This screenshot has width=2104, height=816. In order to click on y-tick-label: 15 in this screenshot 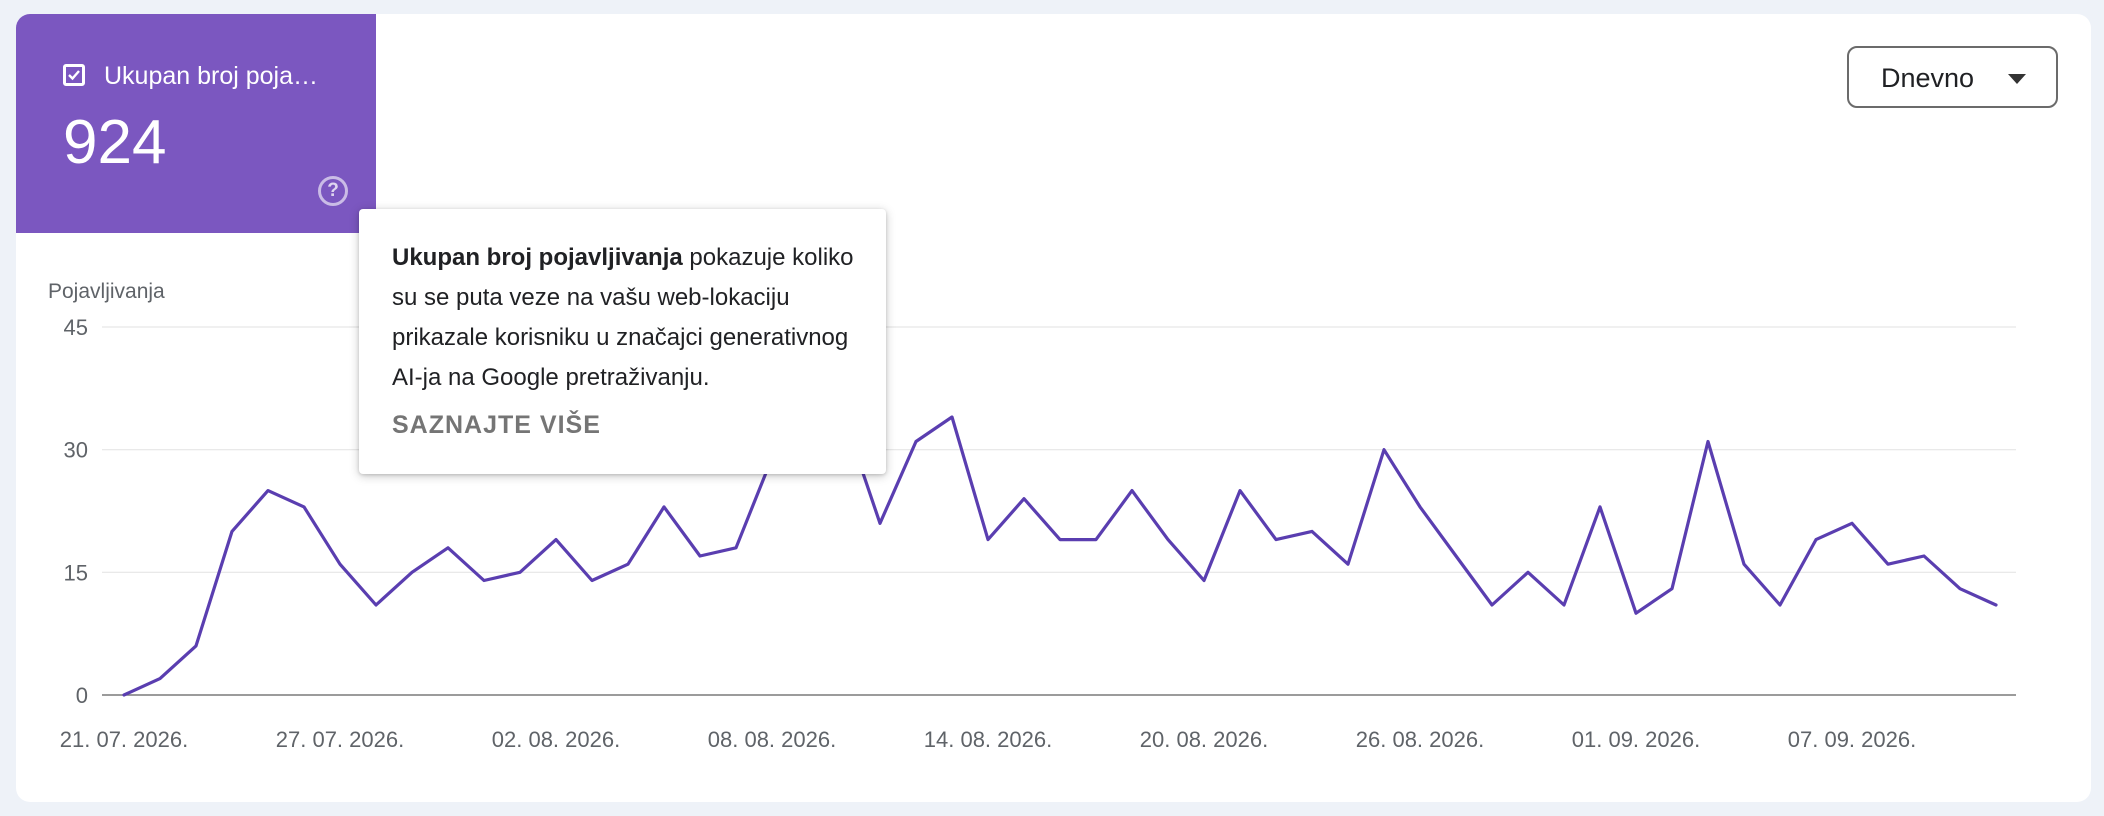, I will do `click(76, 572)`.